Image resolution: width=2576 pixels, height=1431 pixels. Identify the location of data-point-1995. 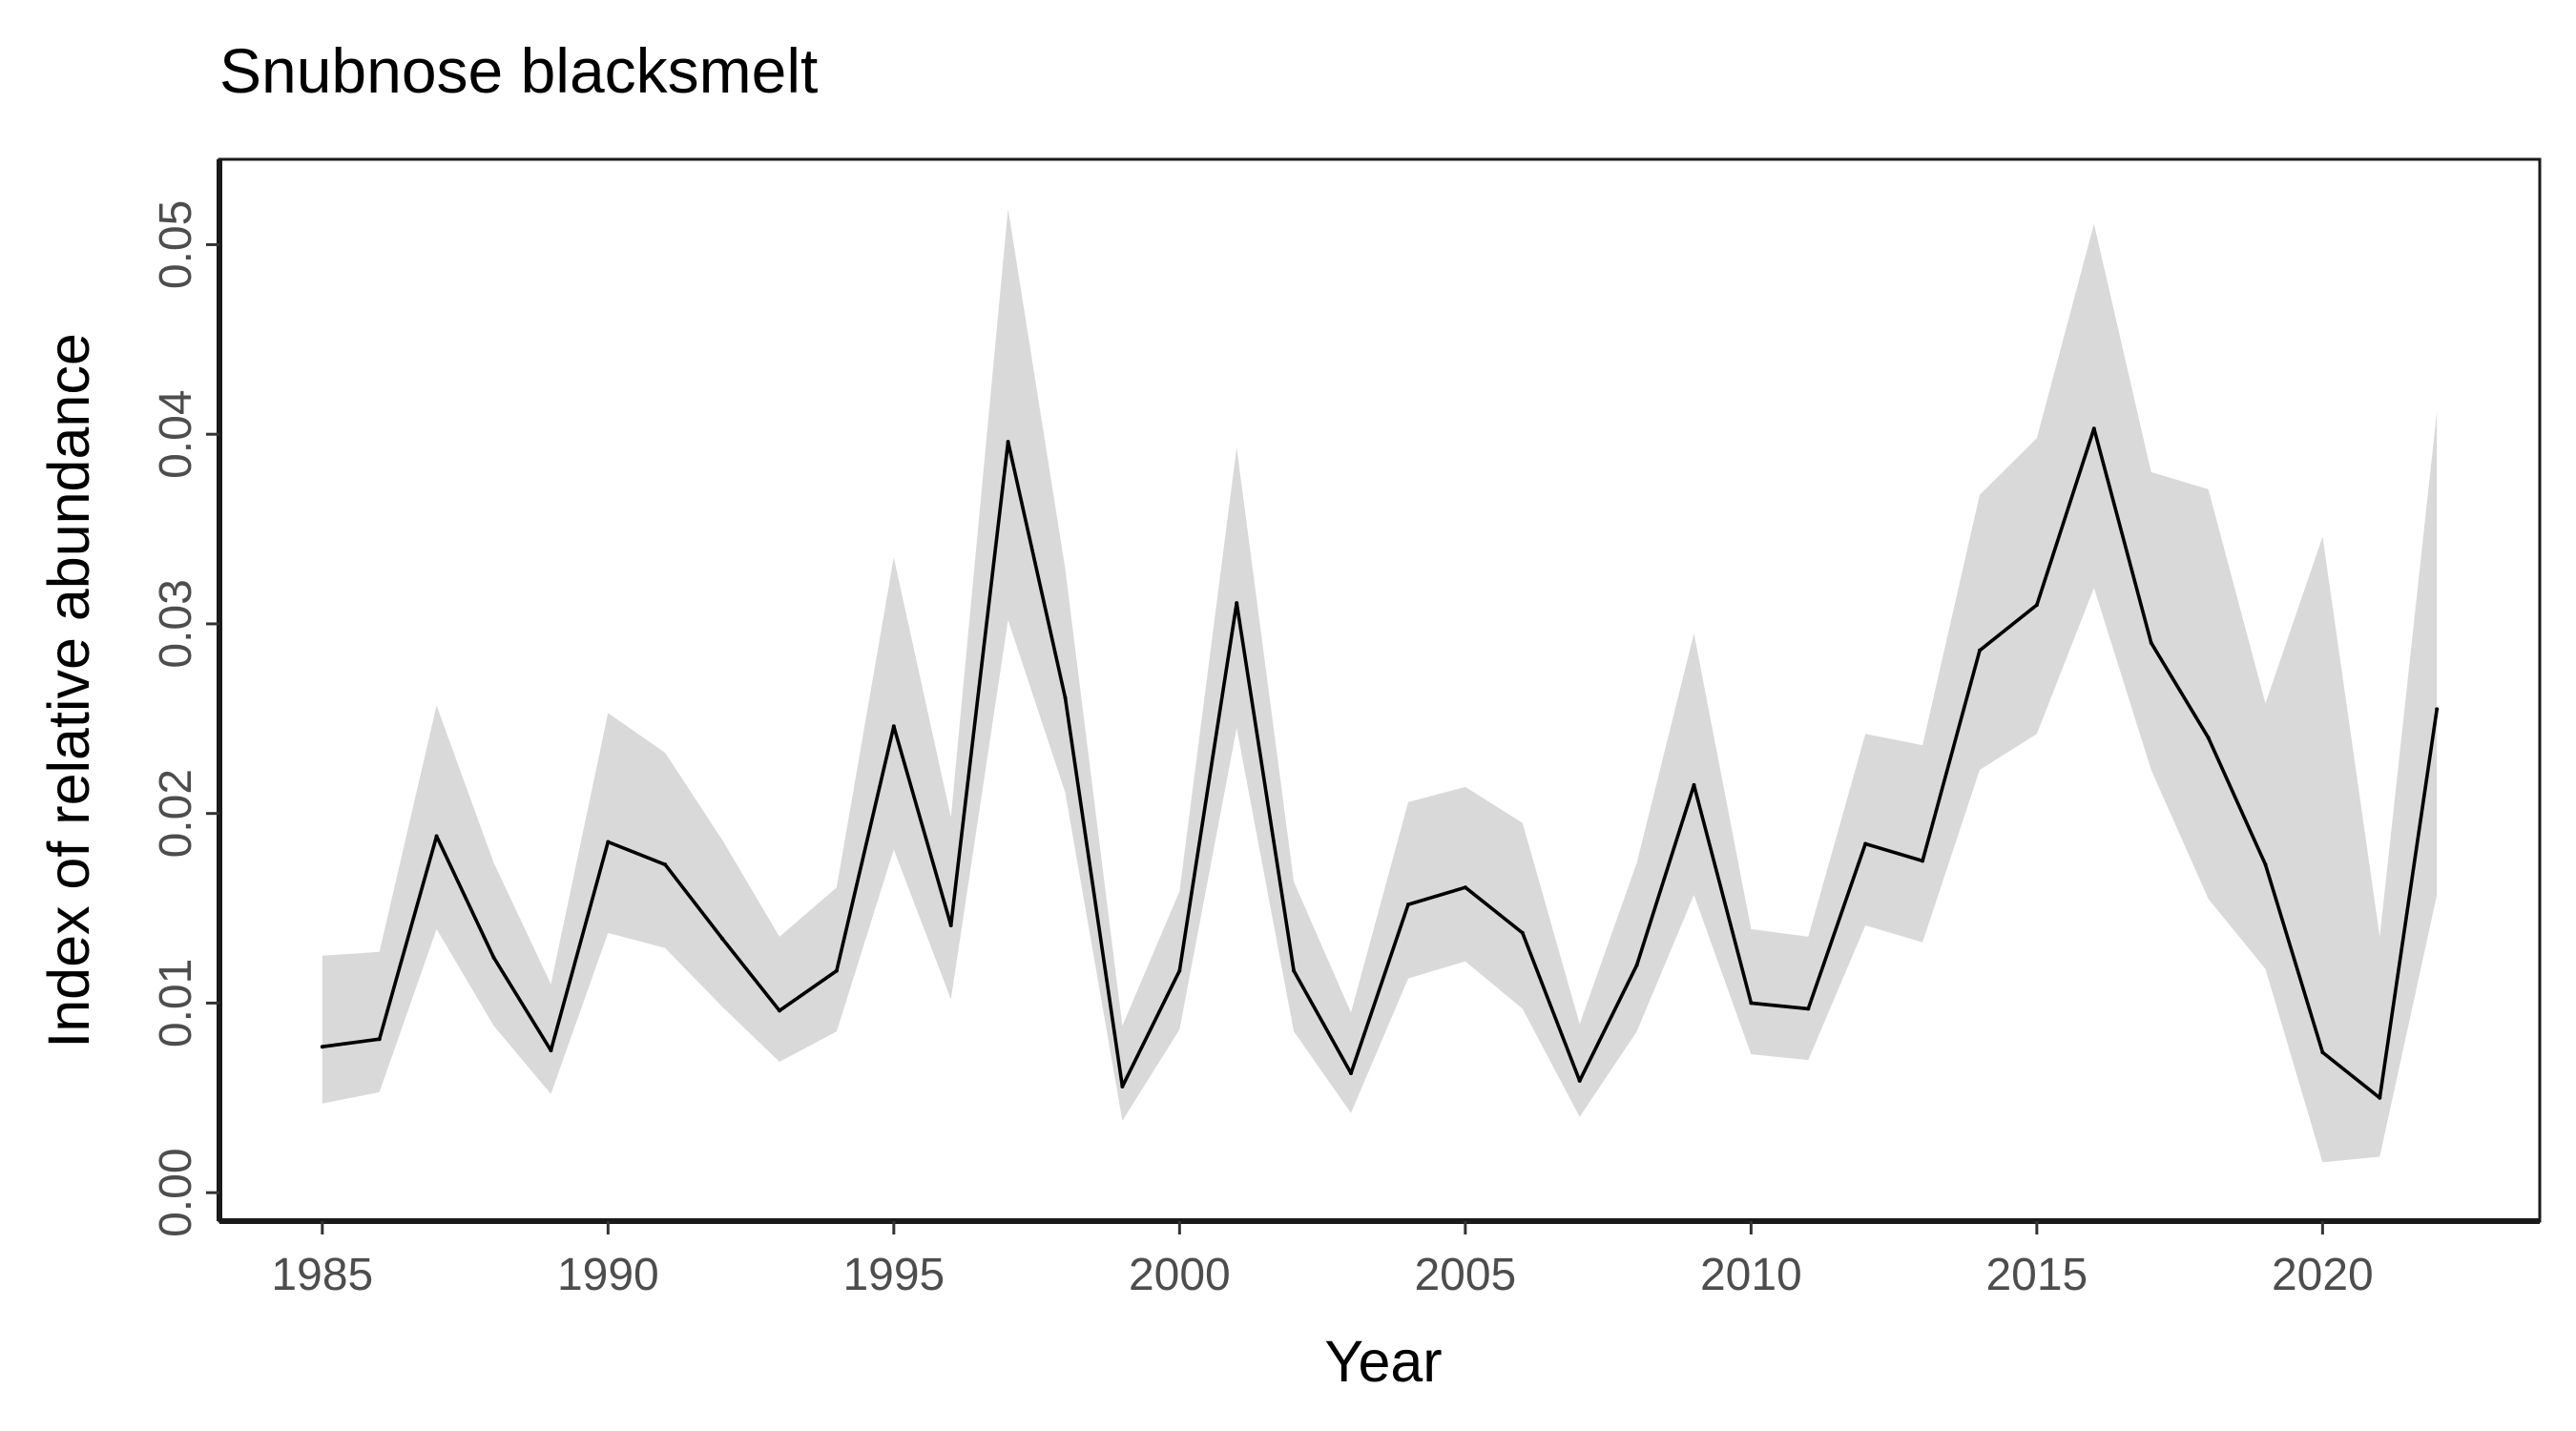
(893, 726).